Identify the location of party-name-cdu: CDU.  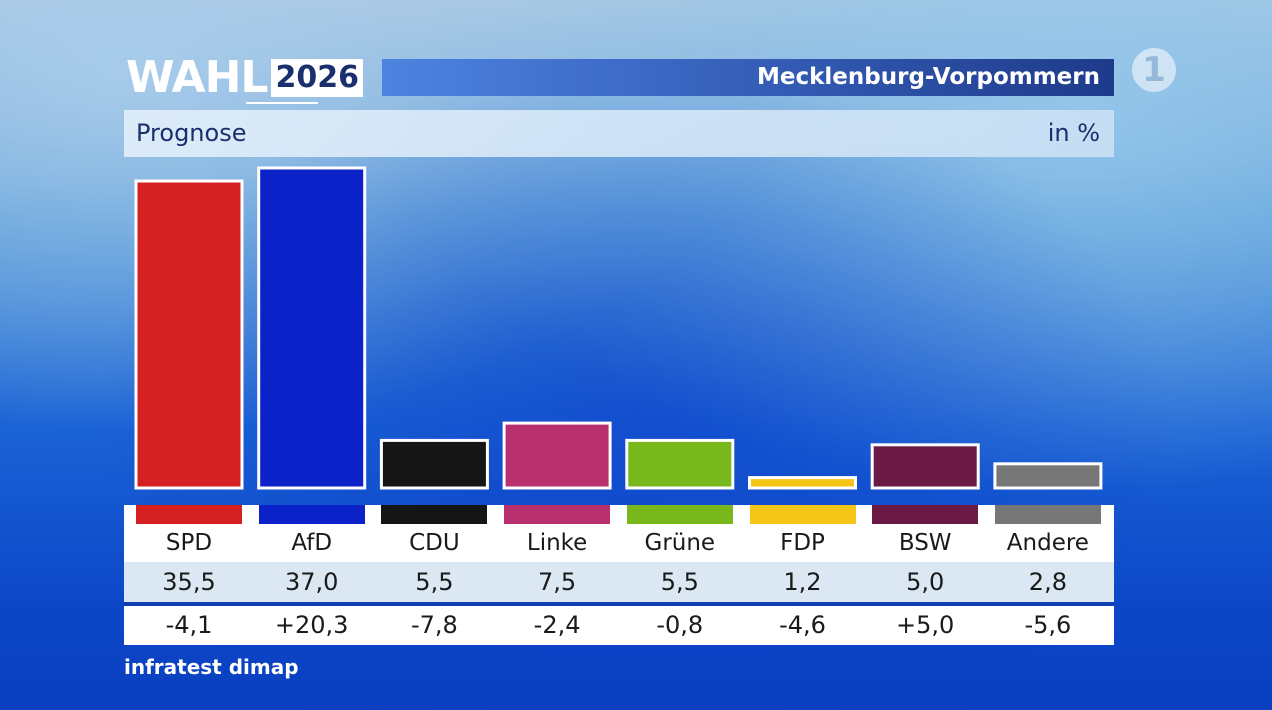
(434, 543).